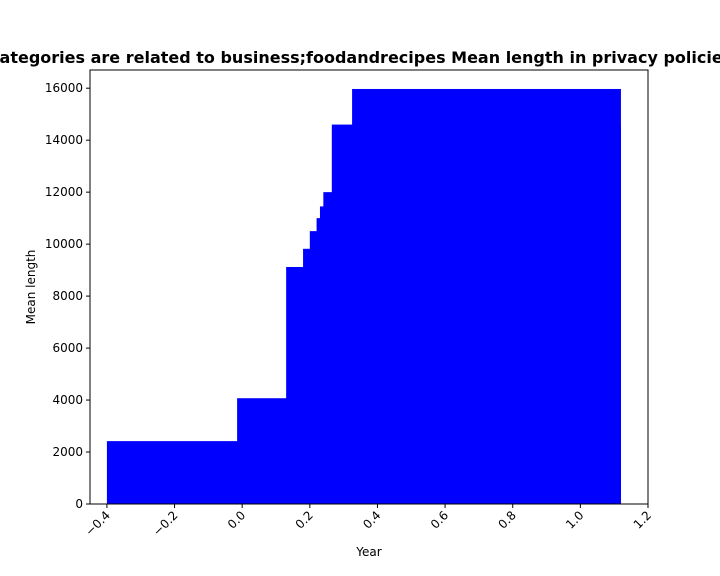  Describe the element at coordinates (31, 287) in the screenshot. I see `y-axis-label: Mean length` at that location.